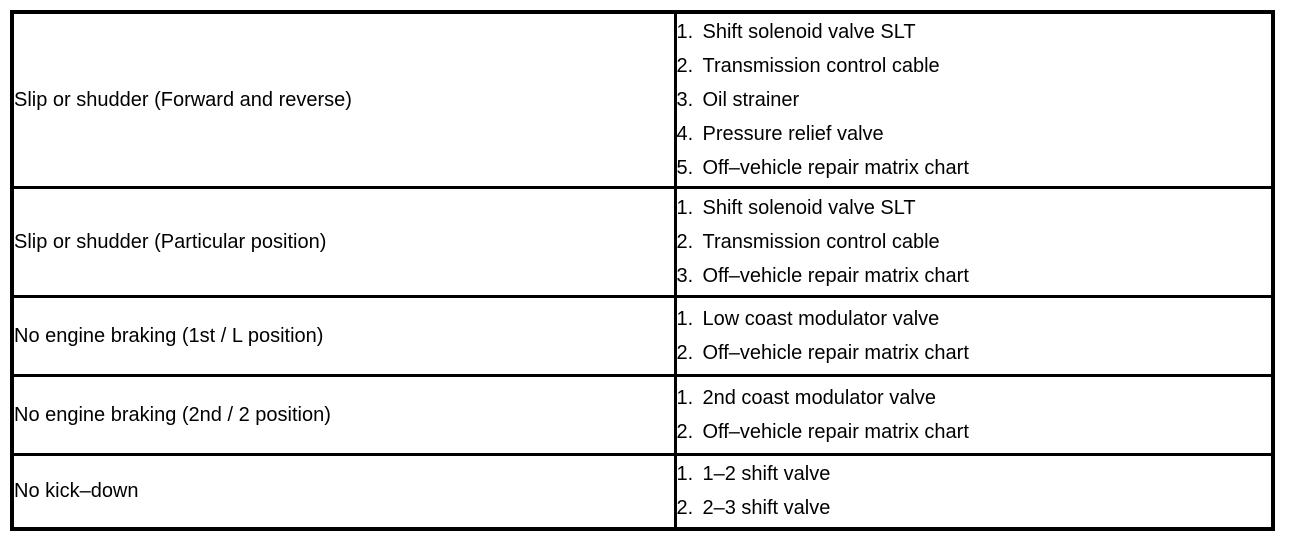  I want to click on suspect-area-item: 3. Oil strainer, so click(974, 100).